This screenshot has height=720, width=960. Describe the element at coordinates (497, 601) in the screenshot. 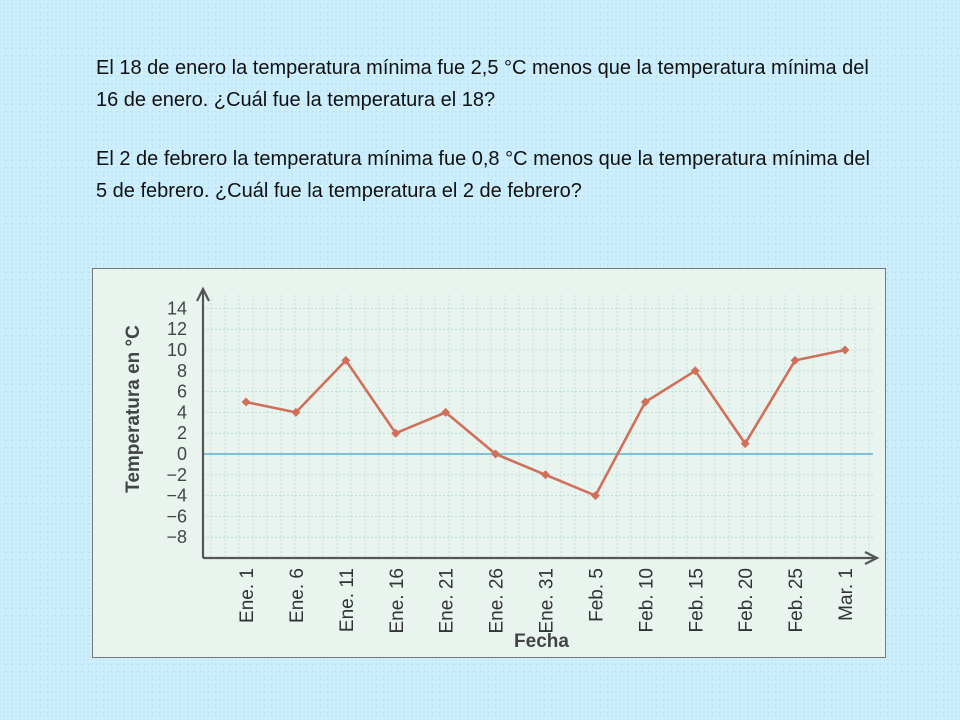

I see `x-tick-label: Ene. 26` at that location.